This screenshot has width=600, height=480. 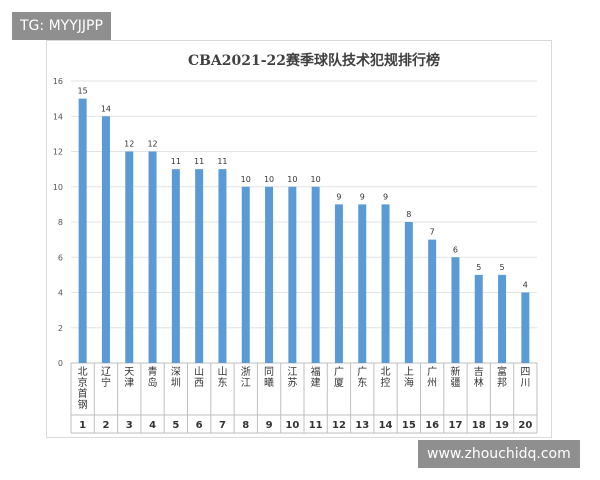 I want to click on y-tick-label: 10, so click(x=58, y=187).